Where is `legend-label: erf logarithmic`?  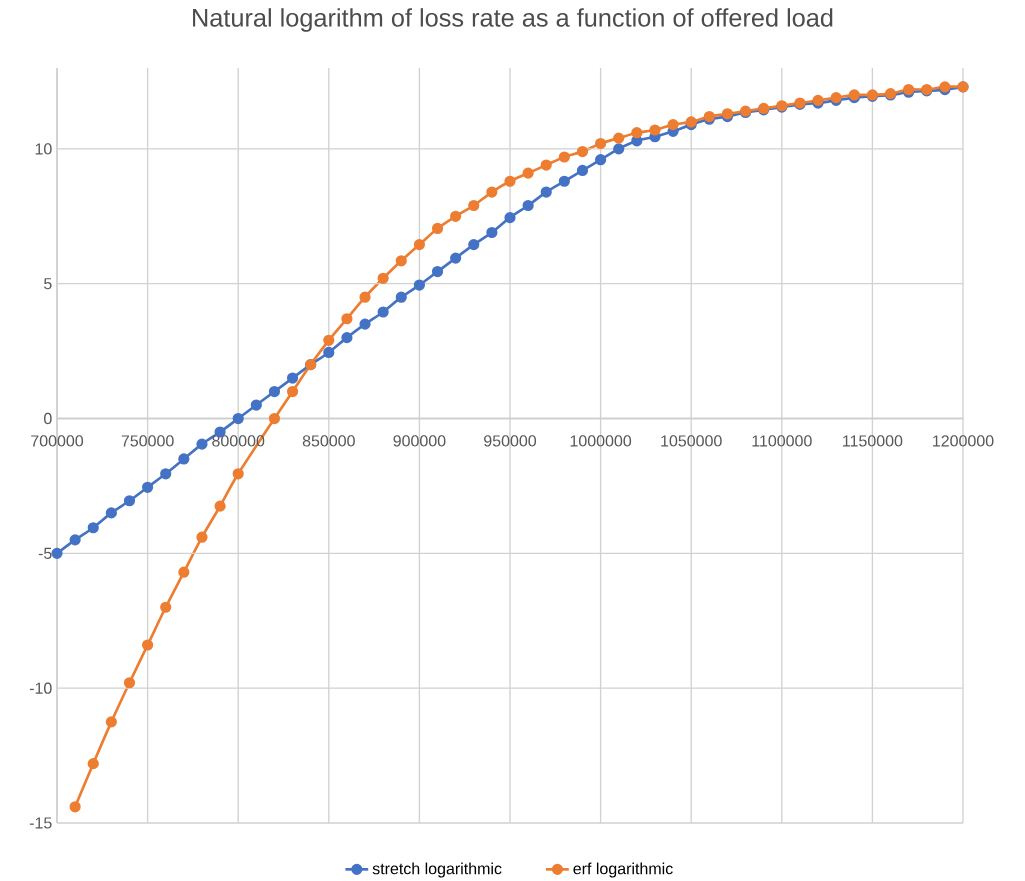 legend-label: erf logarithmic is located at coordinates (623, 870).